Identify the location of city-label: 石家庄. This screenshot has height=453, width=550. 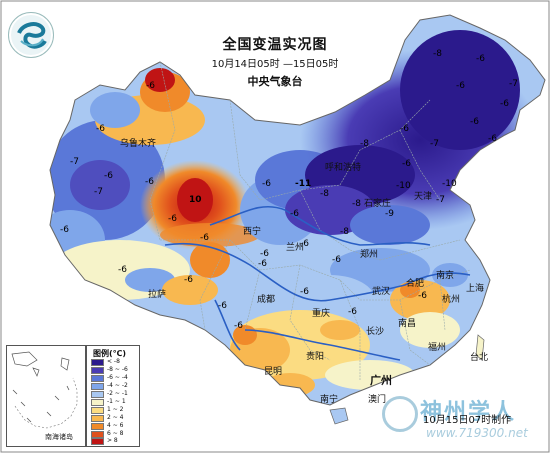
(378, 204).